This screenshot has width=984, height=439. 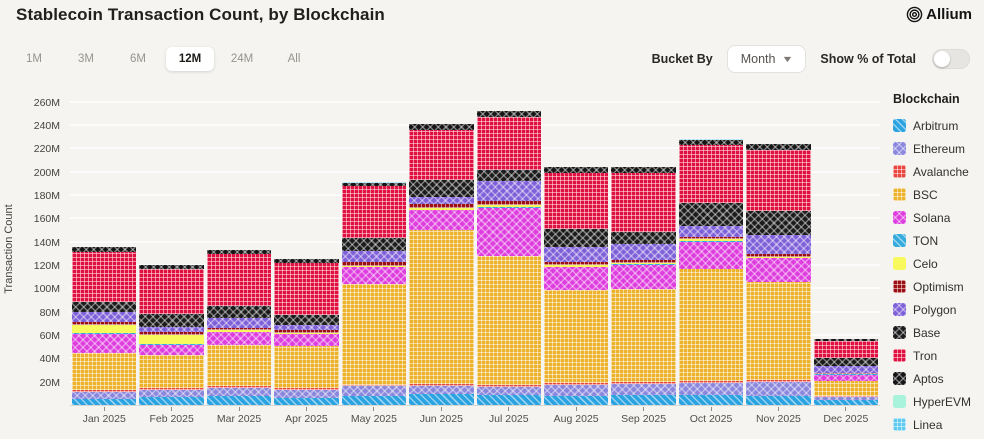 What do you see at coordinates (778, 274) in the screenshot?
I see `bar-nov-2025` at bounding box center [778, 274].